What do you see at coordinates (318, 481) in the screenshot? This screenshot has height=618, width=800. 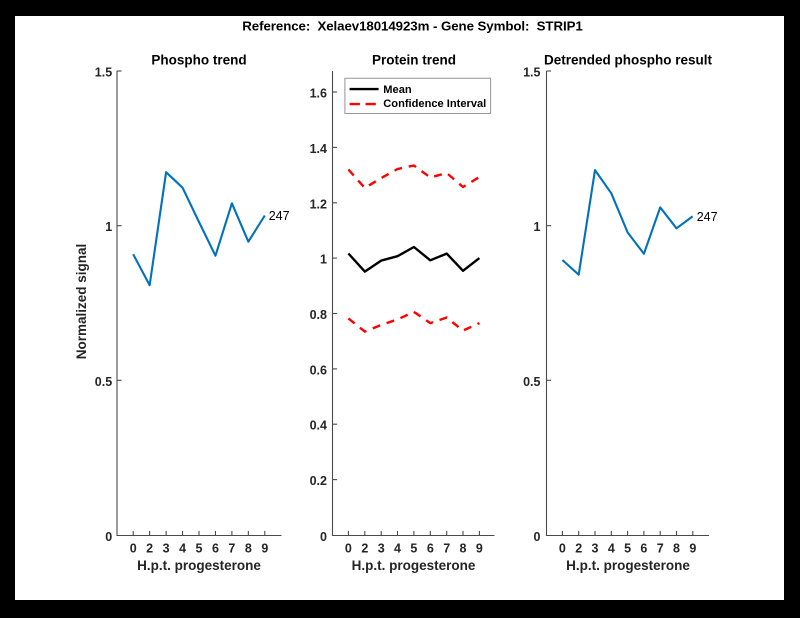 I see `svg-text: 0.2` at bounding box center [318, 481].